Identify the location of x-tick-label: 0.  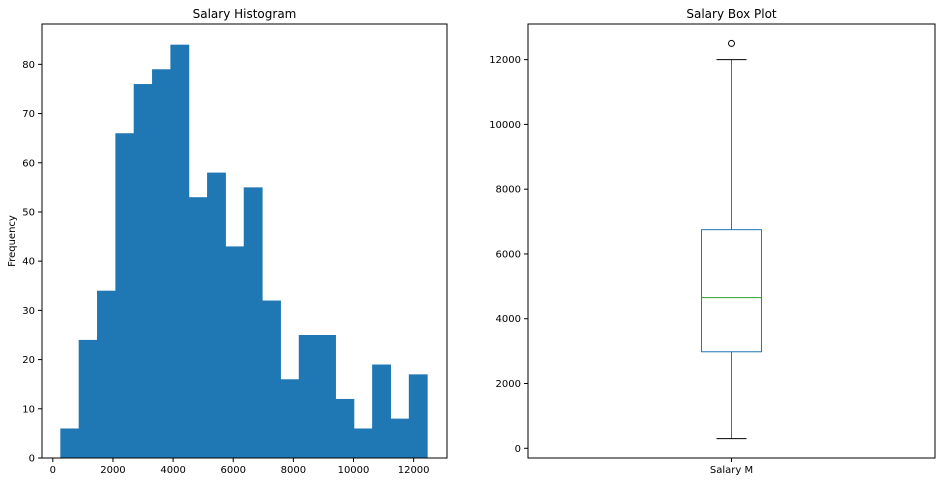
(53, 470).